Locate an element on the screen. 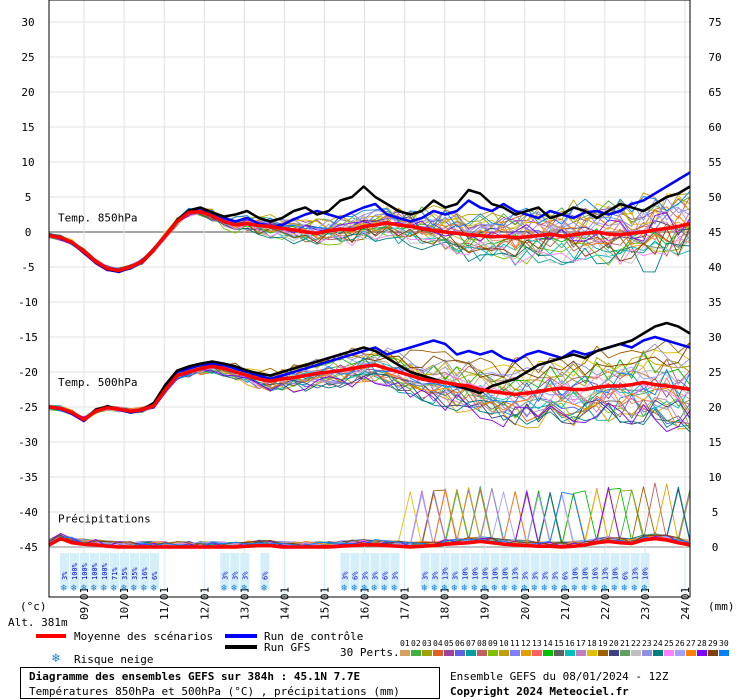  copyright: Copyright 2024 Meteociel.fr is located at coordinates (539, 691).